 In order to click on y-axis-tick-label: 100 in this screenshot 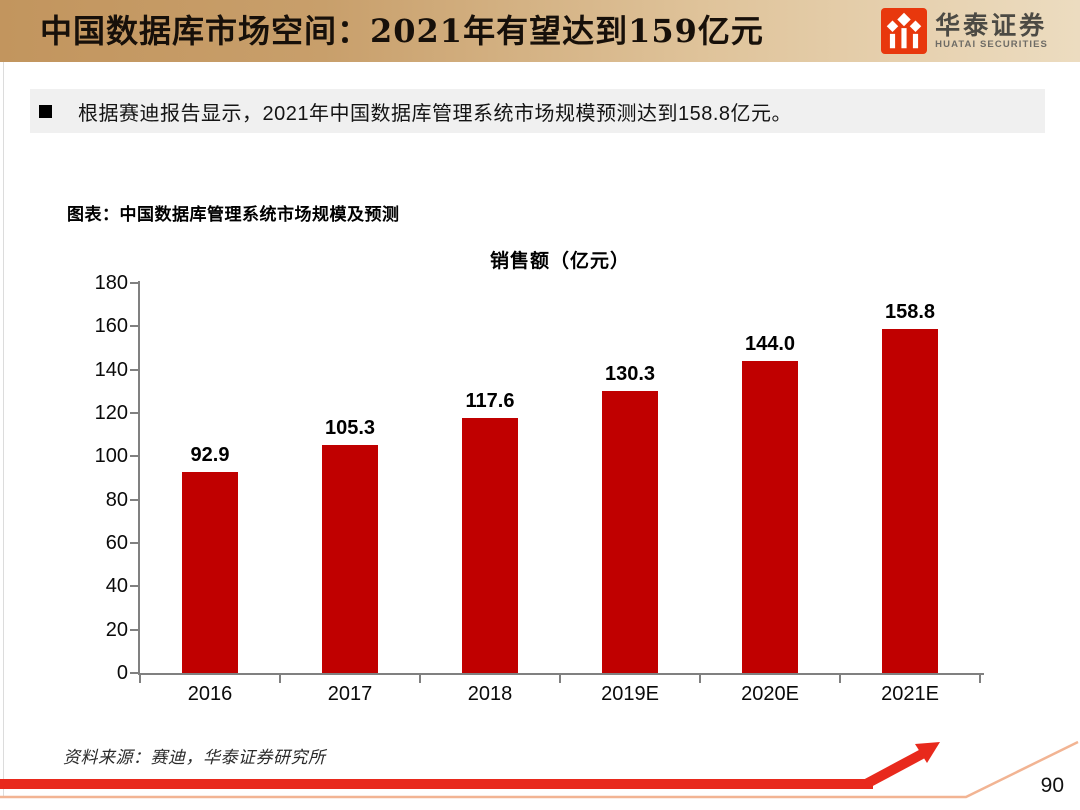, I will do `click(111, 456)`.